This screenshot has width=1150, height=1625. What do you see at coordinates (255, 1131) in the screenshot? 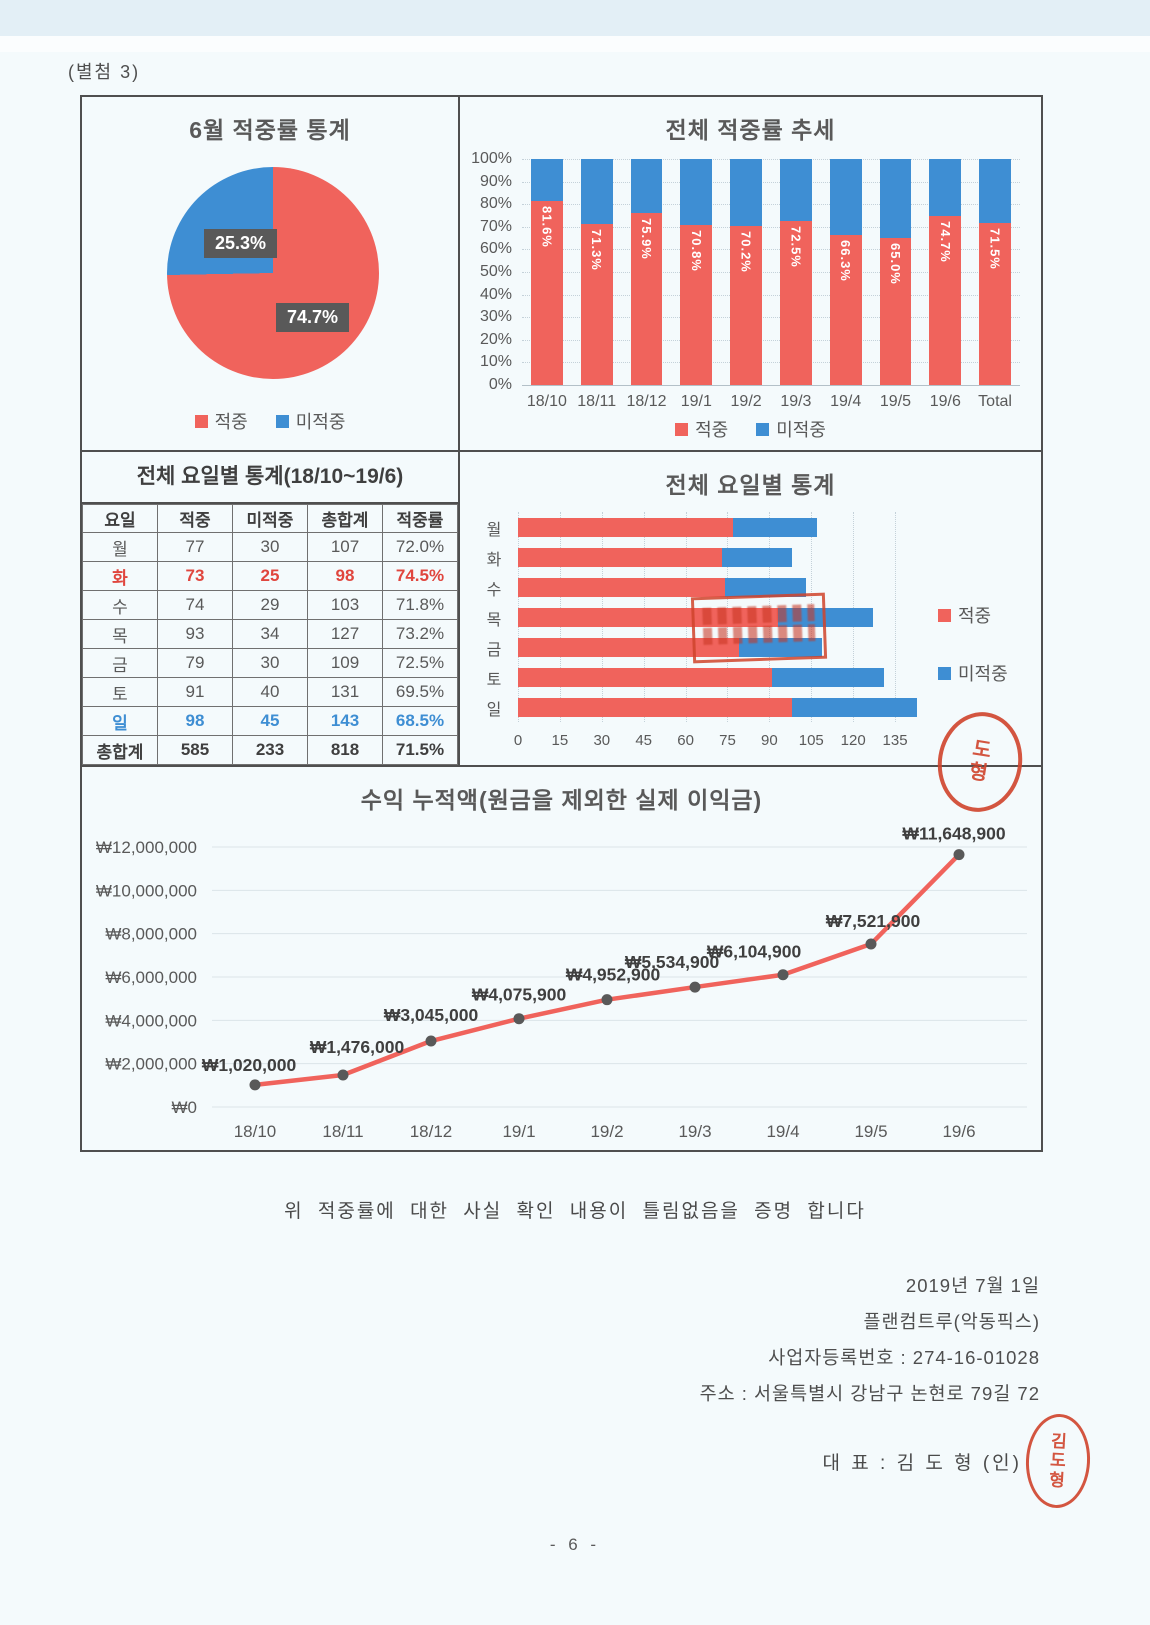
I see `profit-x-category-label: 18/10` at bounding box center [255, 1131].